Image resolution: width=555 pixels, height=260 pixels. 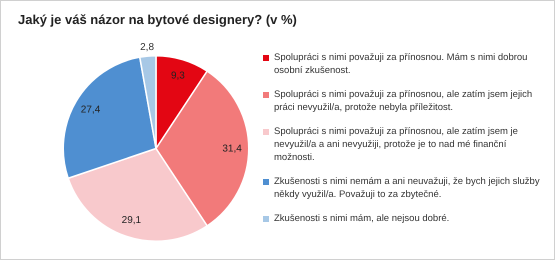 I want to click on chart-title: Jaký je váš názor na bytové designery? (v %), so click(x=157, y=19).